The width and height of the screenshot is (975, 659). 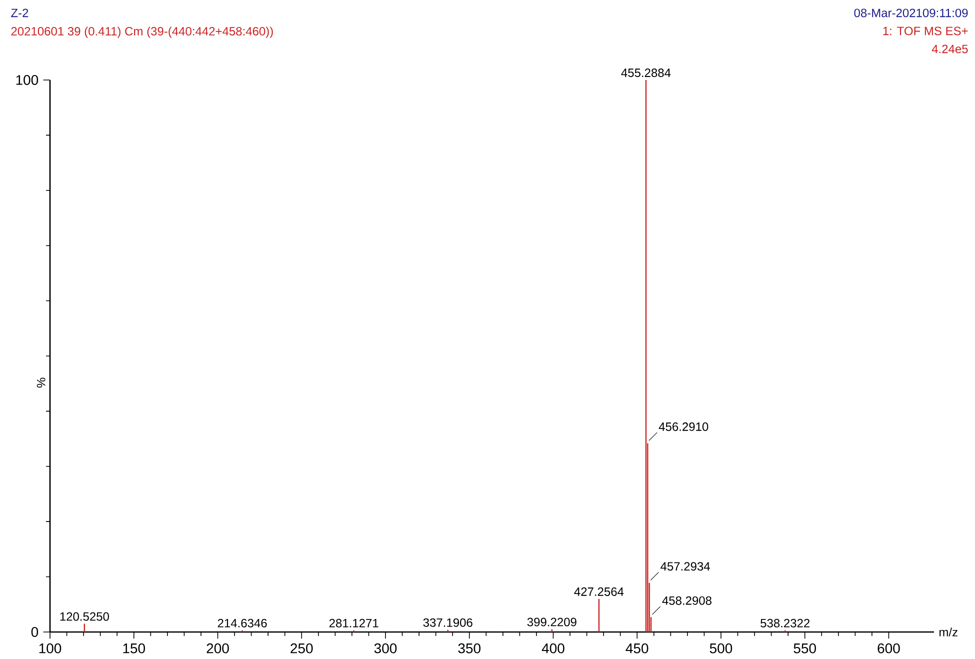 I want to click on annotation: 214.6346, so click(x=242, y=623).